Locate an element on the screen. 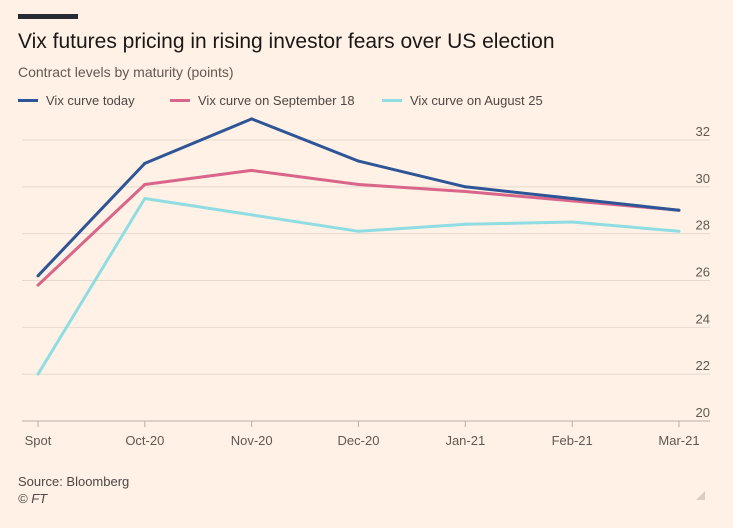 The height and width of the screenshot is (528, 733). y-tick-label-22: 22 is located at coordinates (703, 365).